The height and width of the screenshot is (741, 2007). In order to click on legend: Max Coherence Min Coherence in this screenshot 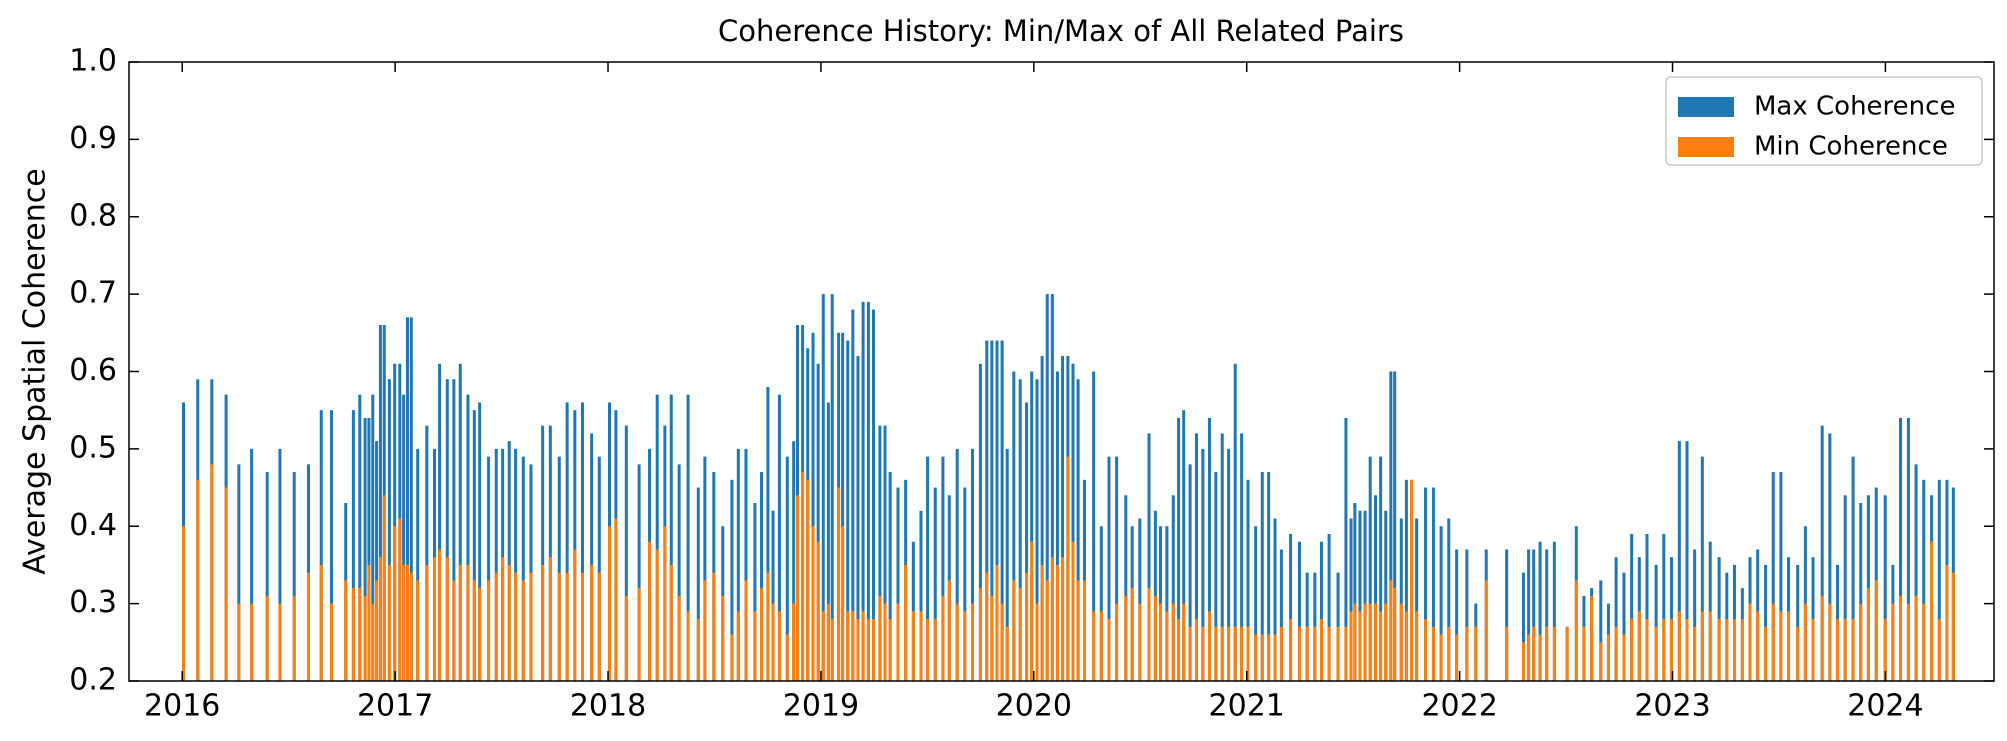, I will do `click(1824, 121)`.